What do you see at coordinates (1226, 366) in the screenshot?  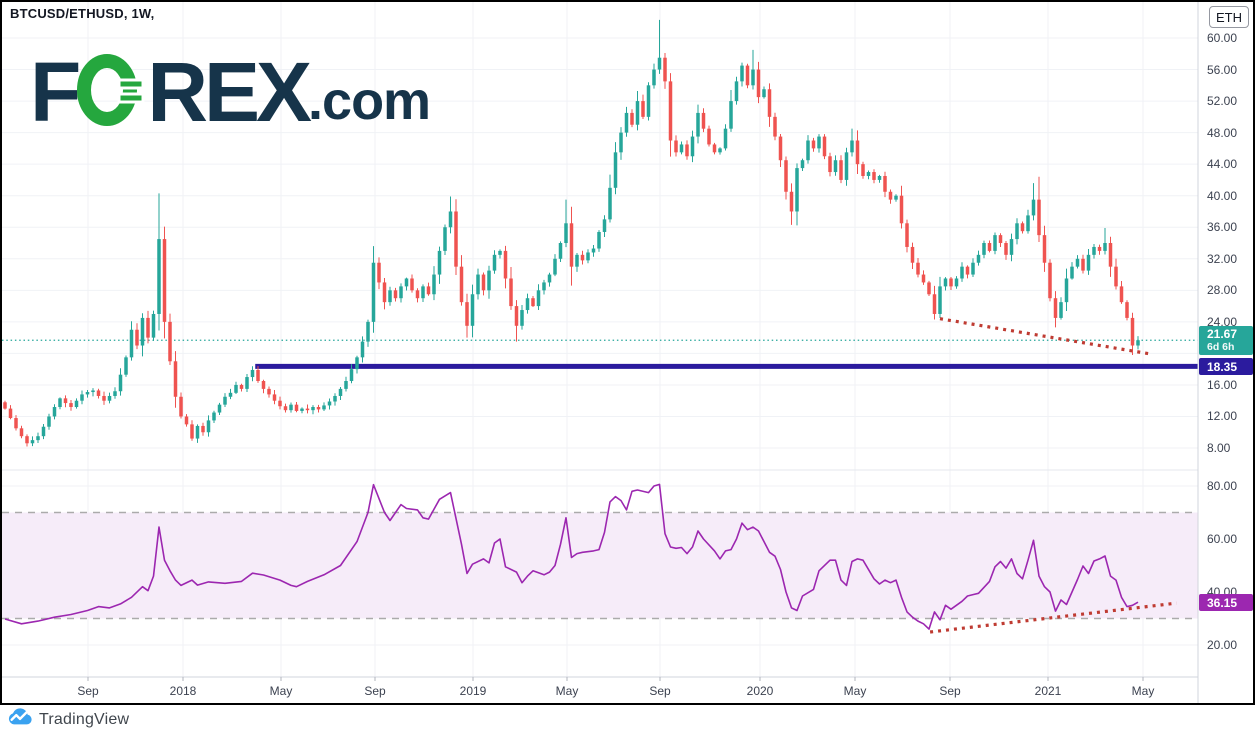 I see `support-level-label: 18.35` at bounding box center [1226, 366].